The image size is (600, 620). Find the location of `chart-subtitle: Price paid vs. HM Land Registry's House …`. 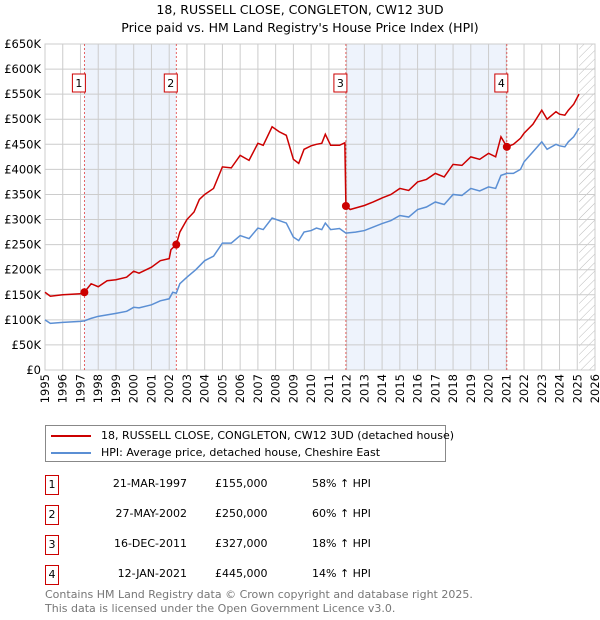

chart-subtitle: Price paid vs. HM Land Registry's House … is located at coordinates (300, 27).